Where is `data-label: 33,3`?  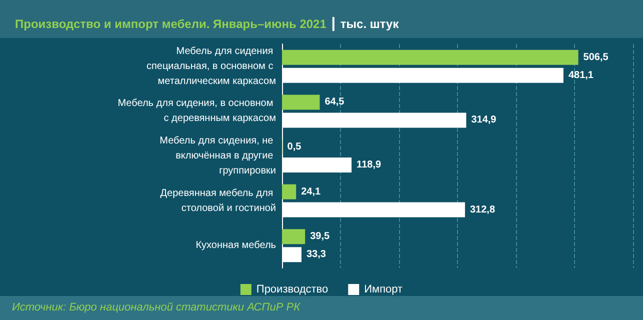
data-label: 33,3 is located at coordinates (316, 254).